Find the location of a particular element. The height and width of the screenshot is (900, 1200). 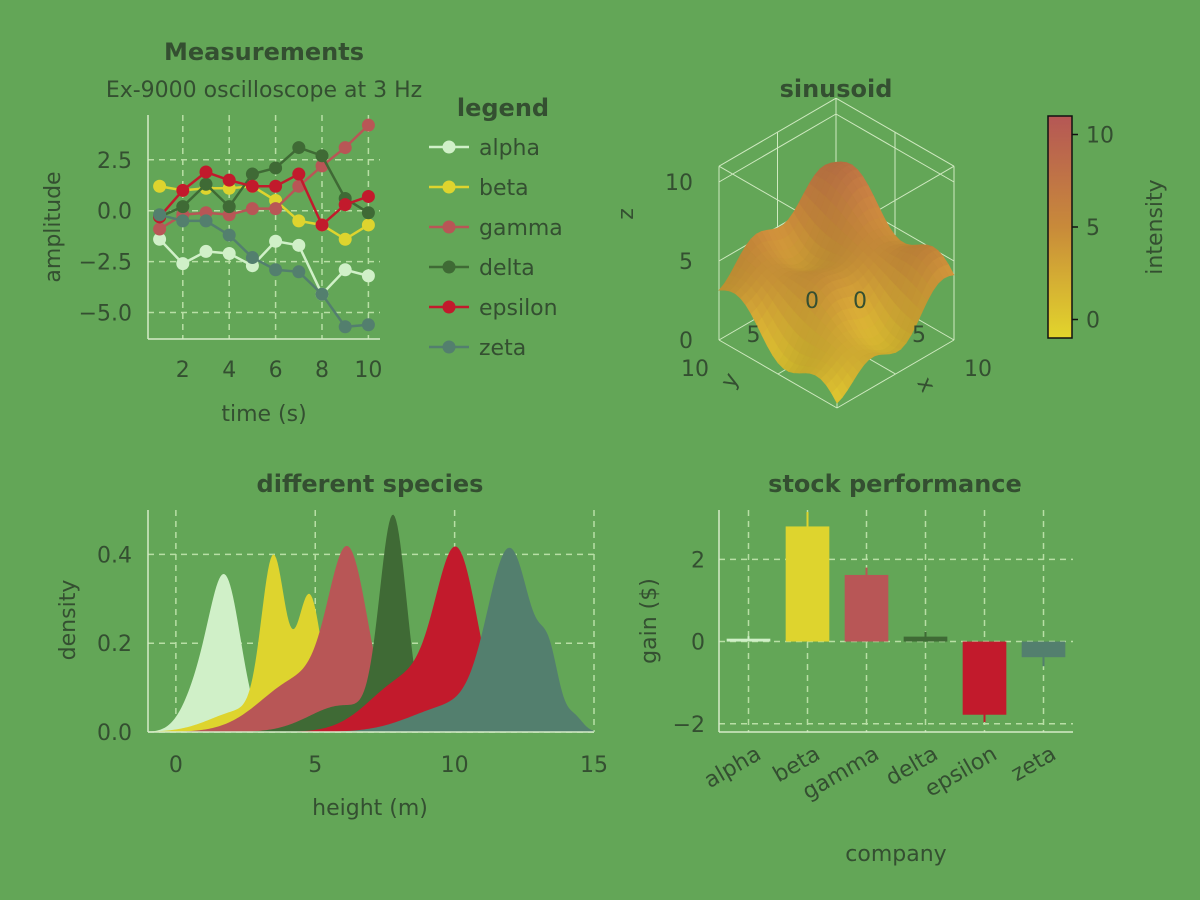

z-tick-label: 10 is located at coordinates (679, 183).